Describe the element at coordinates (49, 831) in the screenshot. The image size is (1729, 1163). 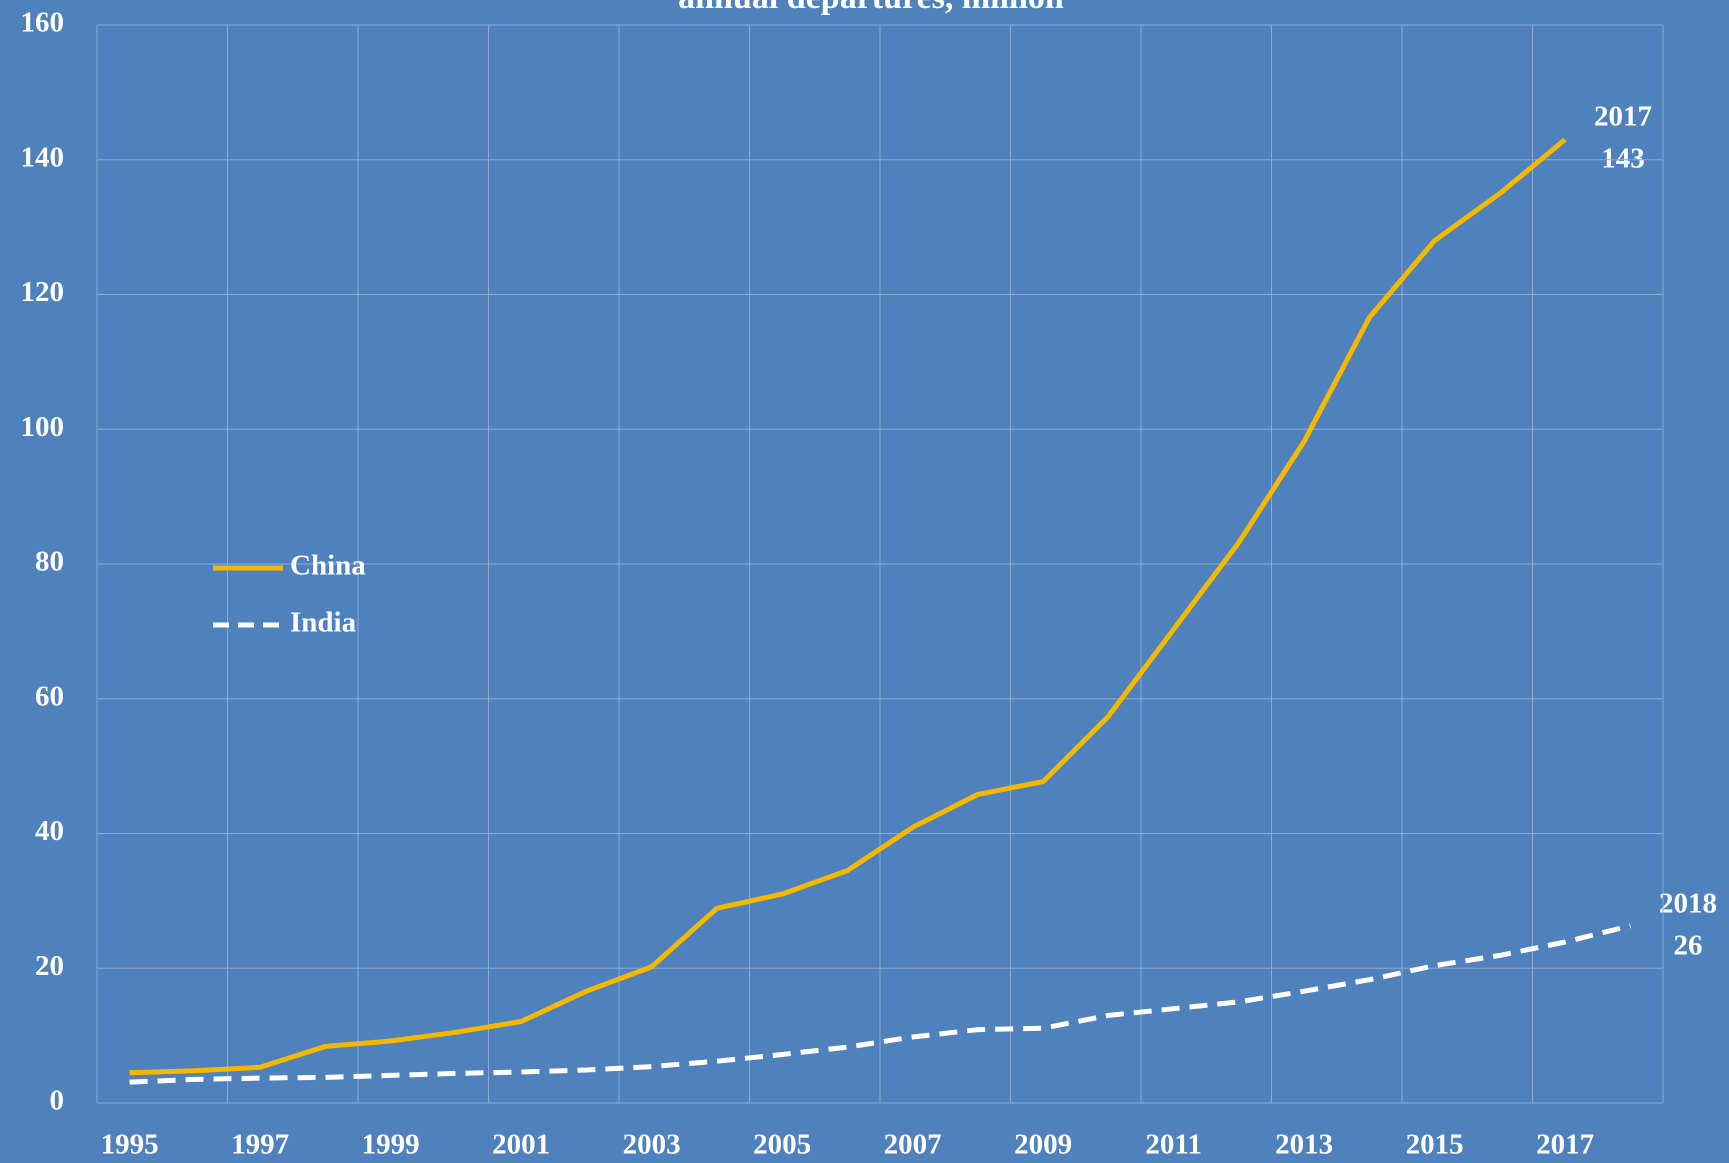
I see `y-tick-label: 40` at that location.